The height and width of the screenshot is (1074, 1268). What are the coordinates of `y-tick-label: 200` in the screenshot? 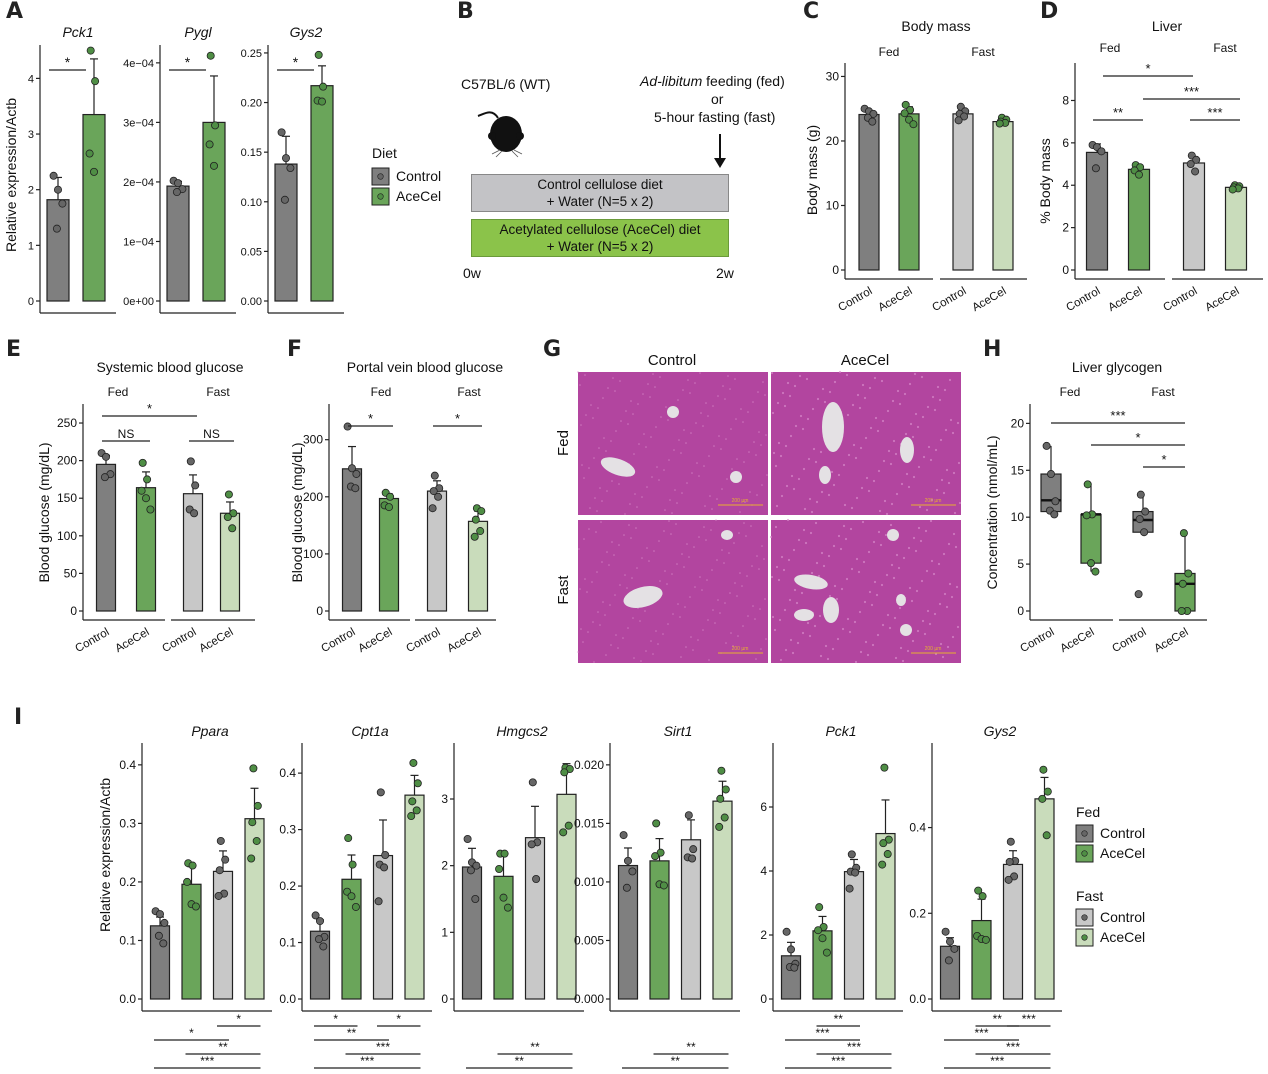 It's located at (67, 461).